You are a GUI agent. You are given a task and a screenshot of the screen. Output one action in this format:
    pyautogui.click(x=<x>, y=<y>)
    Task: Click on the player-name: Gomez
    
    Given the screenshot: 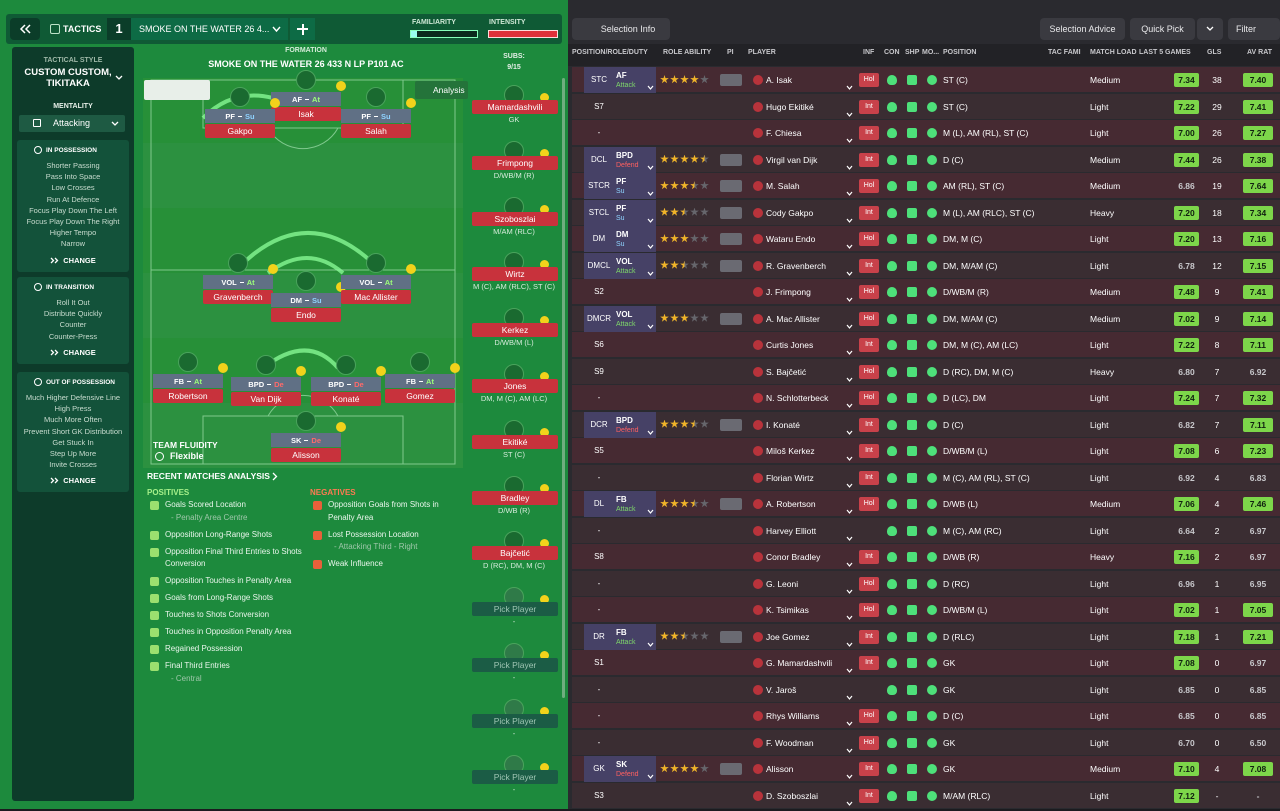 What is the action you would take?
    pyautogui.click(x=420, y=396)
    